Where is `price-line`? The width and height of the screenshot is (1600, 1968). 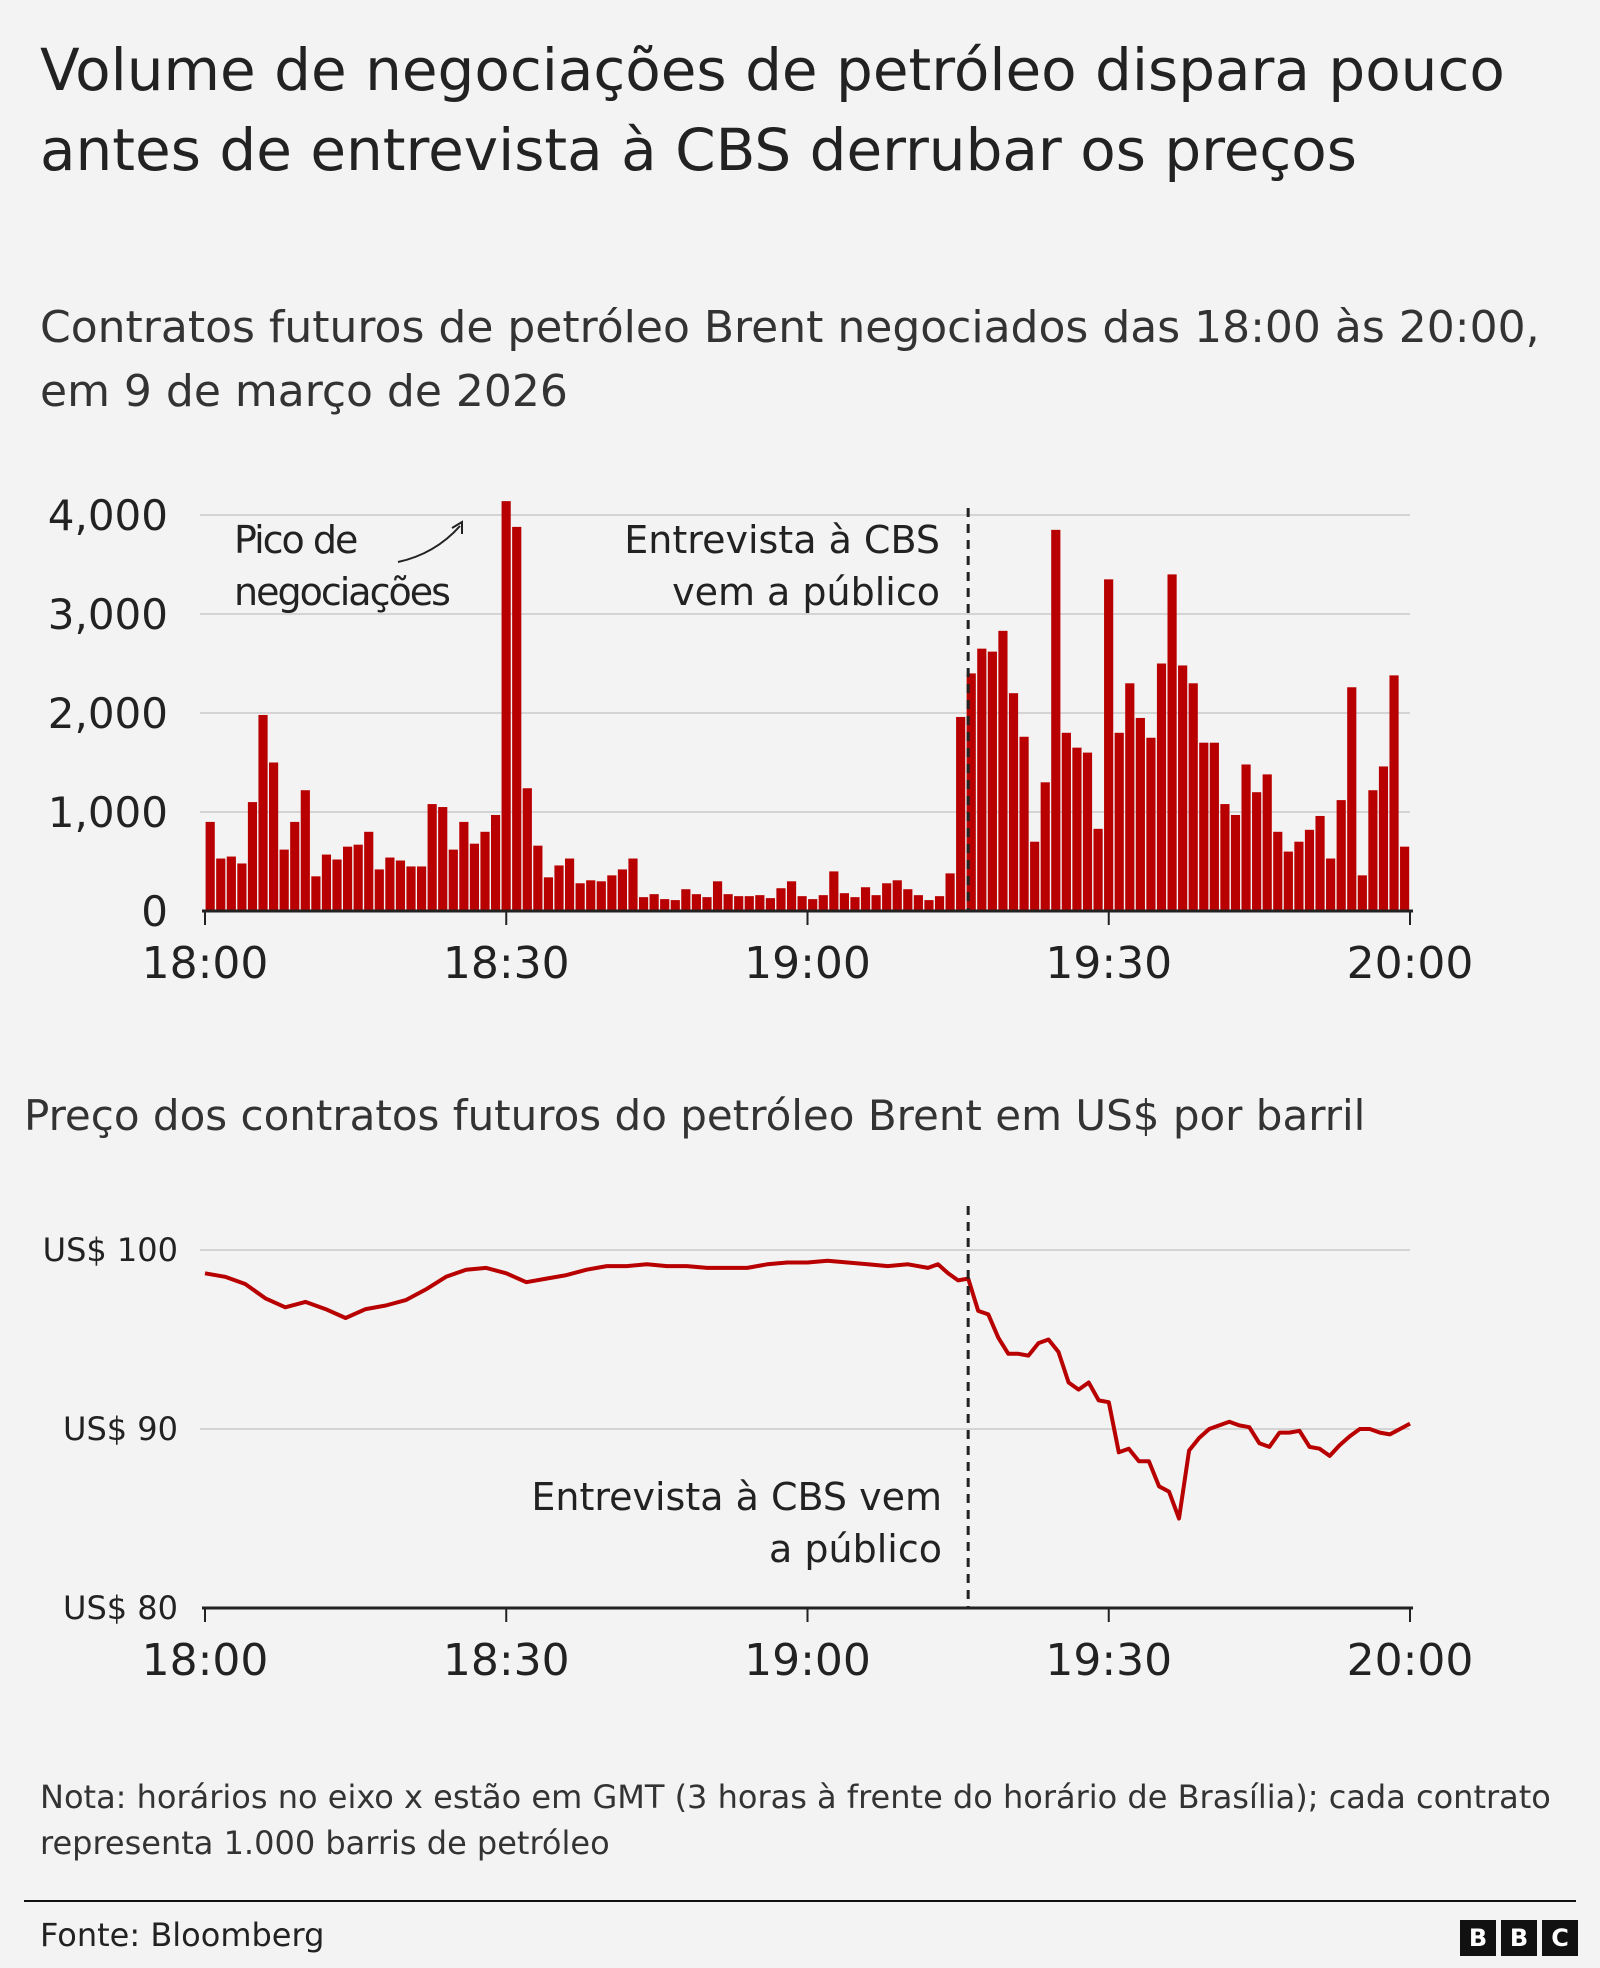 price-line is located at coordinates (807, 1389).